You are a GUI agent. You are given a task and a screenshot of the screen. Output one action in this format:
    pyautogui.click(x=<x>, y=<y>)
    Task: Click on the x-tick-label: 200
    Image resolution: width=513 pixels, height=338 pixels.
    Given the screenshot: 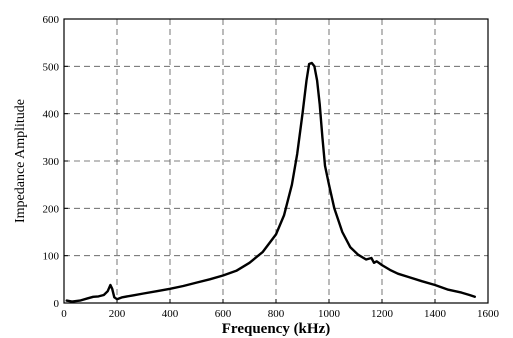 What is the action you would take?
    pyautogui.click(x=117, y=314)
    